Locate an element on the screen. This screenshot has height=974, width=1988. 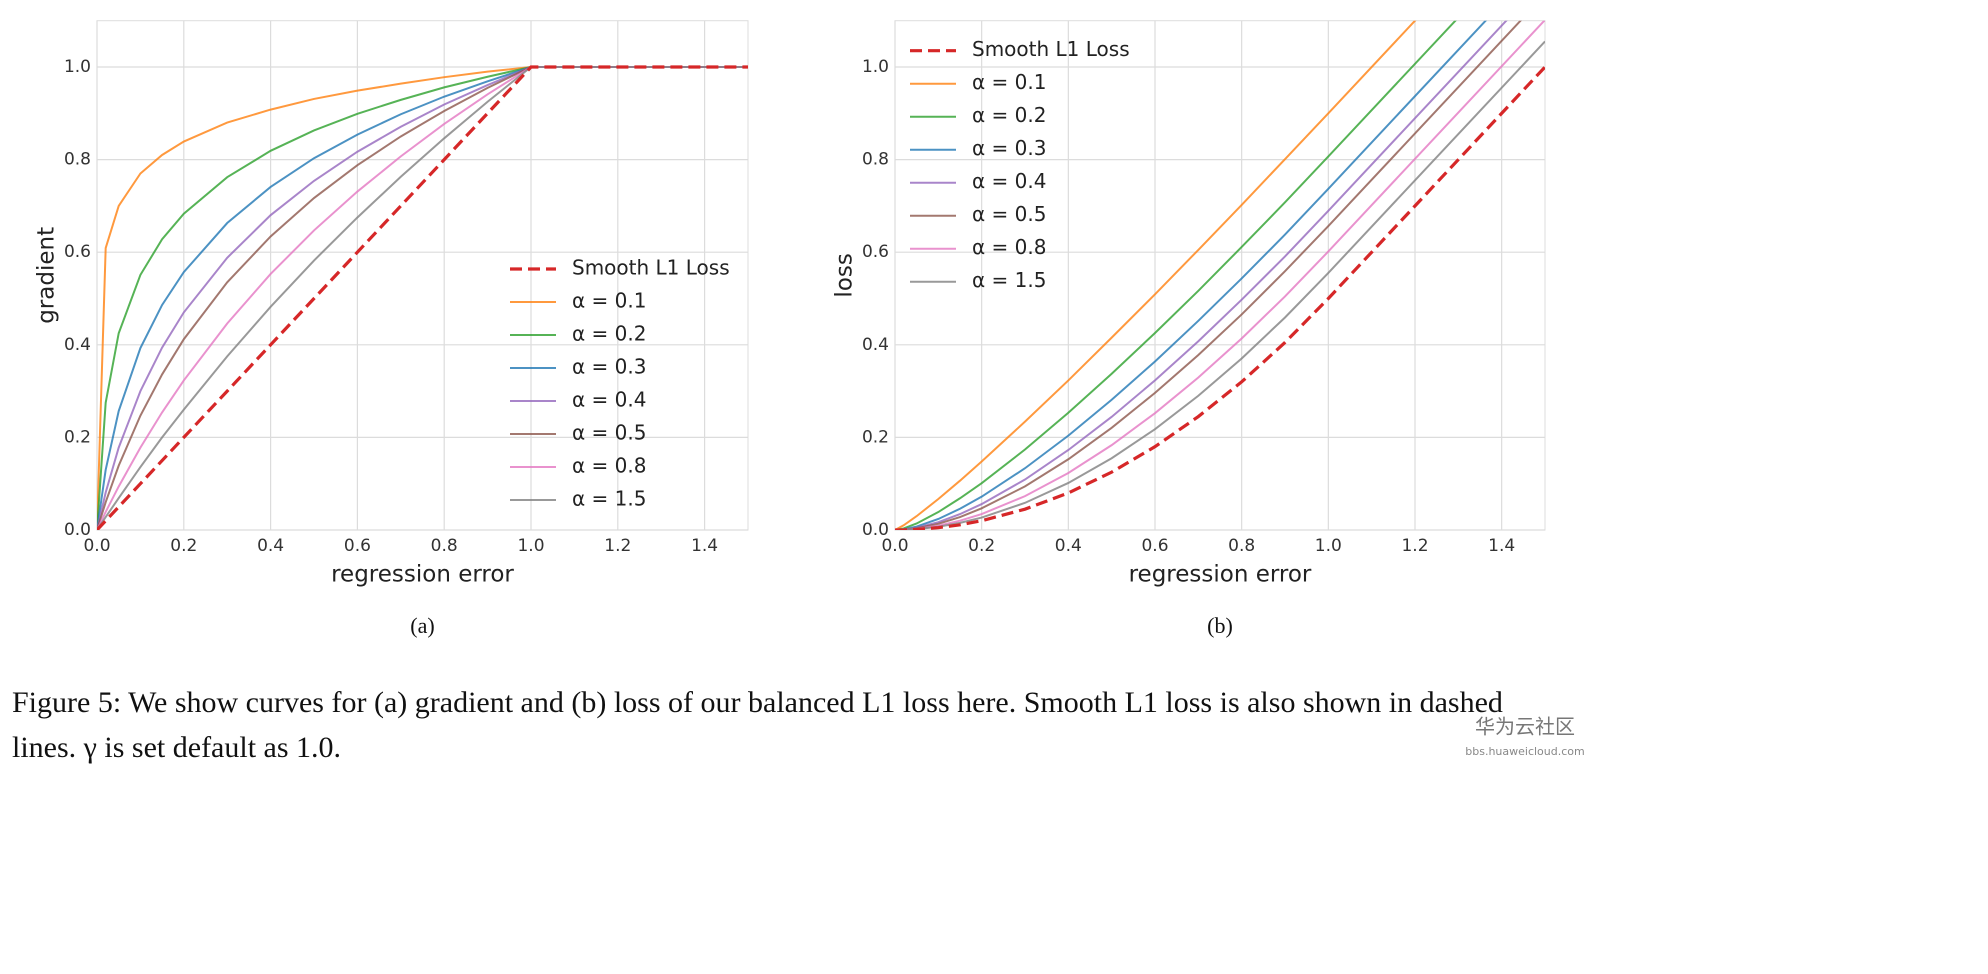
panel-label: (a) is located at coordinates (422, 625).